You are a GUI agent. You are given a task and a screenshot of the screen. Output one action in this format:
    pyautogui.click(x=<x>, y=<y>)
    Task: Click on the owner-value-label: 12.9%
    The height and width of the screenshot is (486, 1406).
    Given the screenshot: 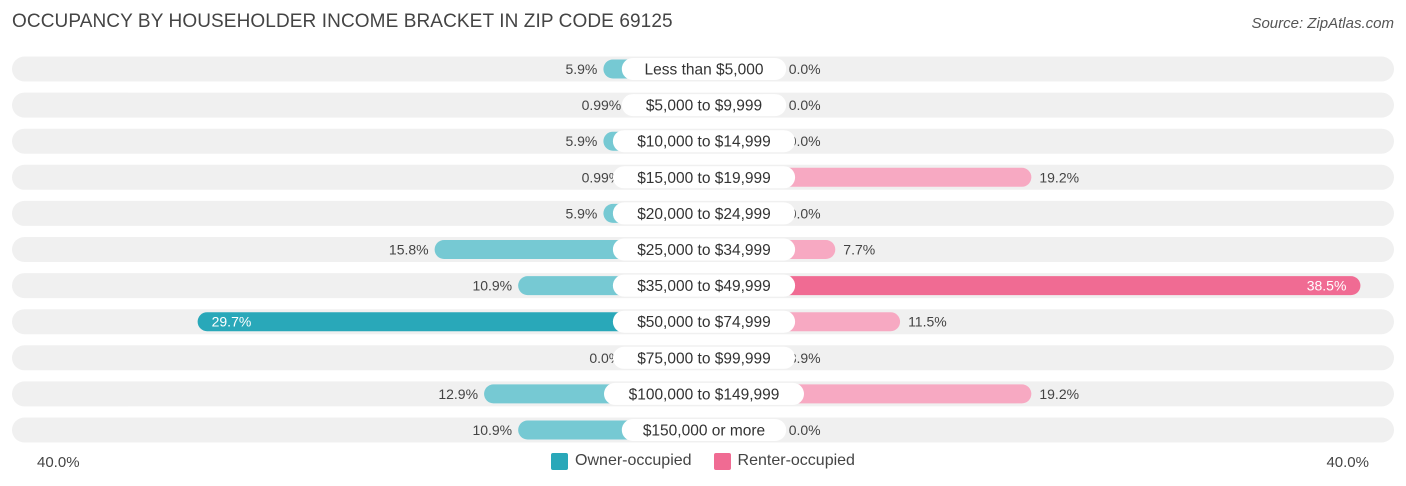 What is the action you would take?
    pyautogui.click(x=458, y=394)
    